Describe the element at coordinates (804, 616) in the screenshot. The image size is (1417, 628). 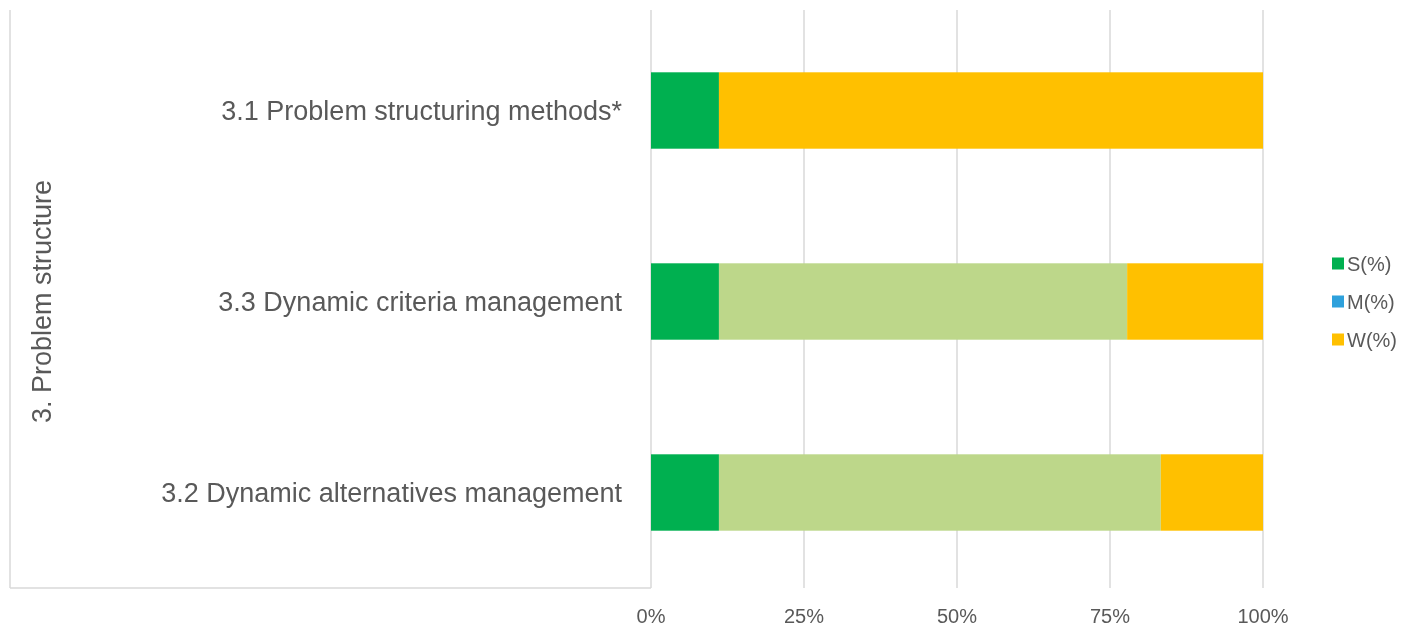
I see `x-tick-label: 25%` at that location.